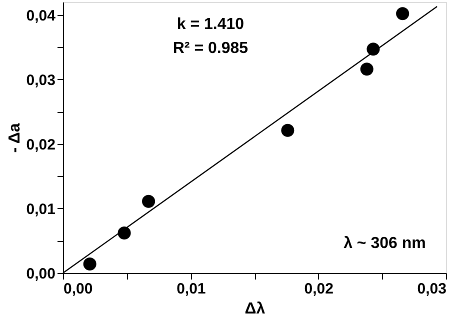 The image size is (474, 330). What do you see at coordinates (15, 138) in the screenshot?
I see `y-axis-title: - Δa` at bounding box center [15, 138].